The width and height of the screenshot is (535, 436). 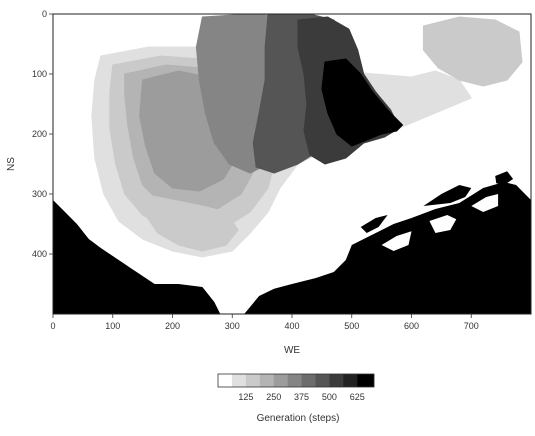 I want to click on y-tick-label: 200, so click(x=39, y=134).